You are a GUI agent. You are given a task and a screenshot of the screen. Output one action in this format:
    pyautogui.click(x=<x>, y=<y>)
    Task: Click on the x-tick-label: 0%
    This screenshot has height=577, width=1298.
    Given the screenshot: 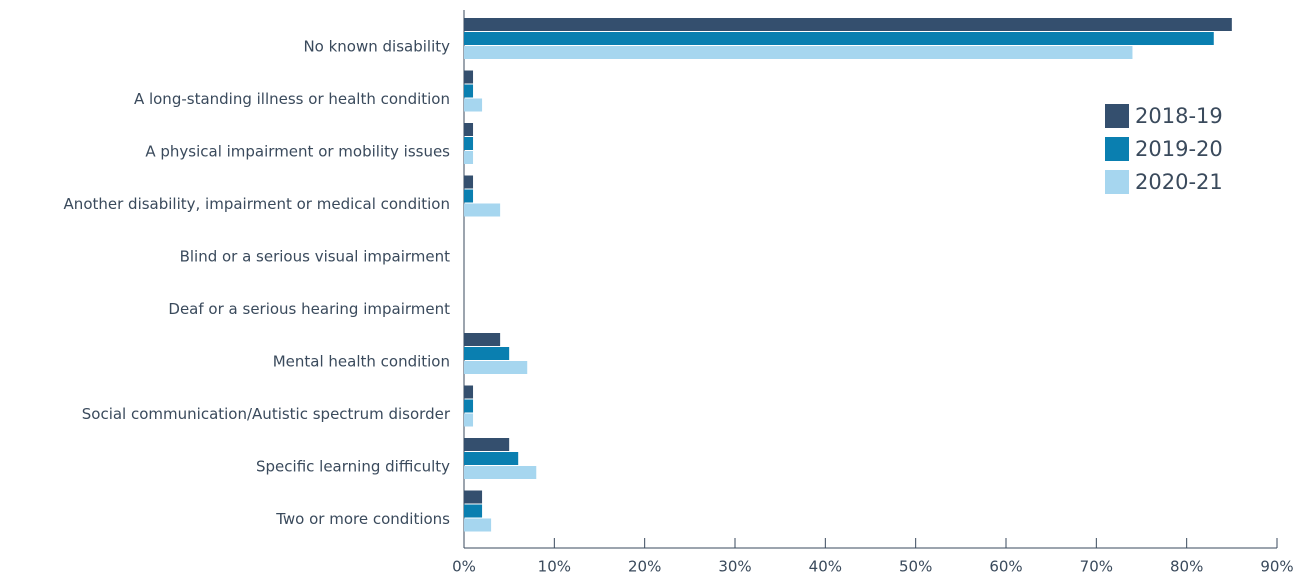 What is the action you would take?
    pyautogui.click(x=464, y=567)
    